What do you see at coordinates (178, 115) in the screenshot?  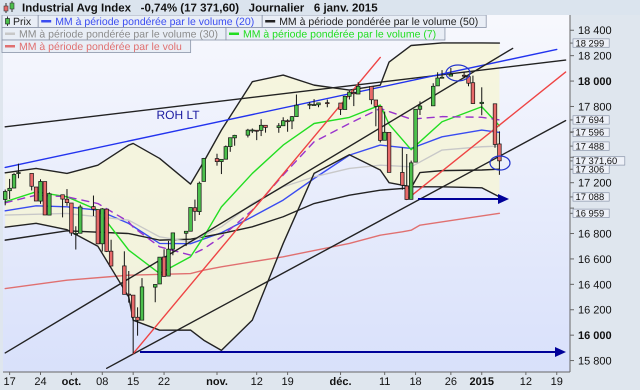 I see `annotation: ROH LT` at bounding box center [178, 115].